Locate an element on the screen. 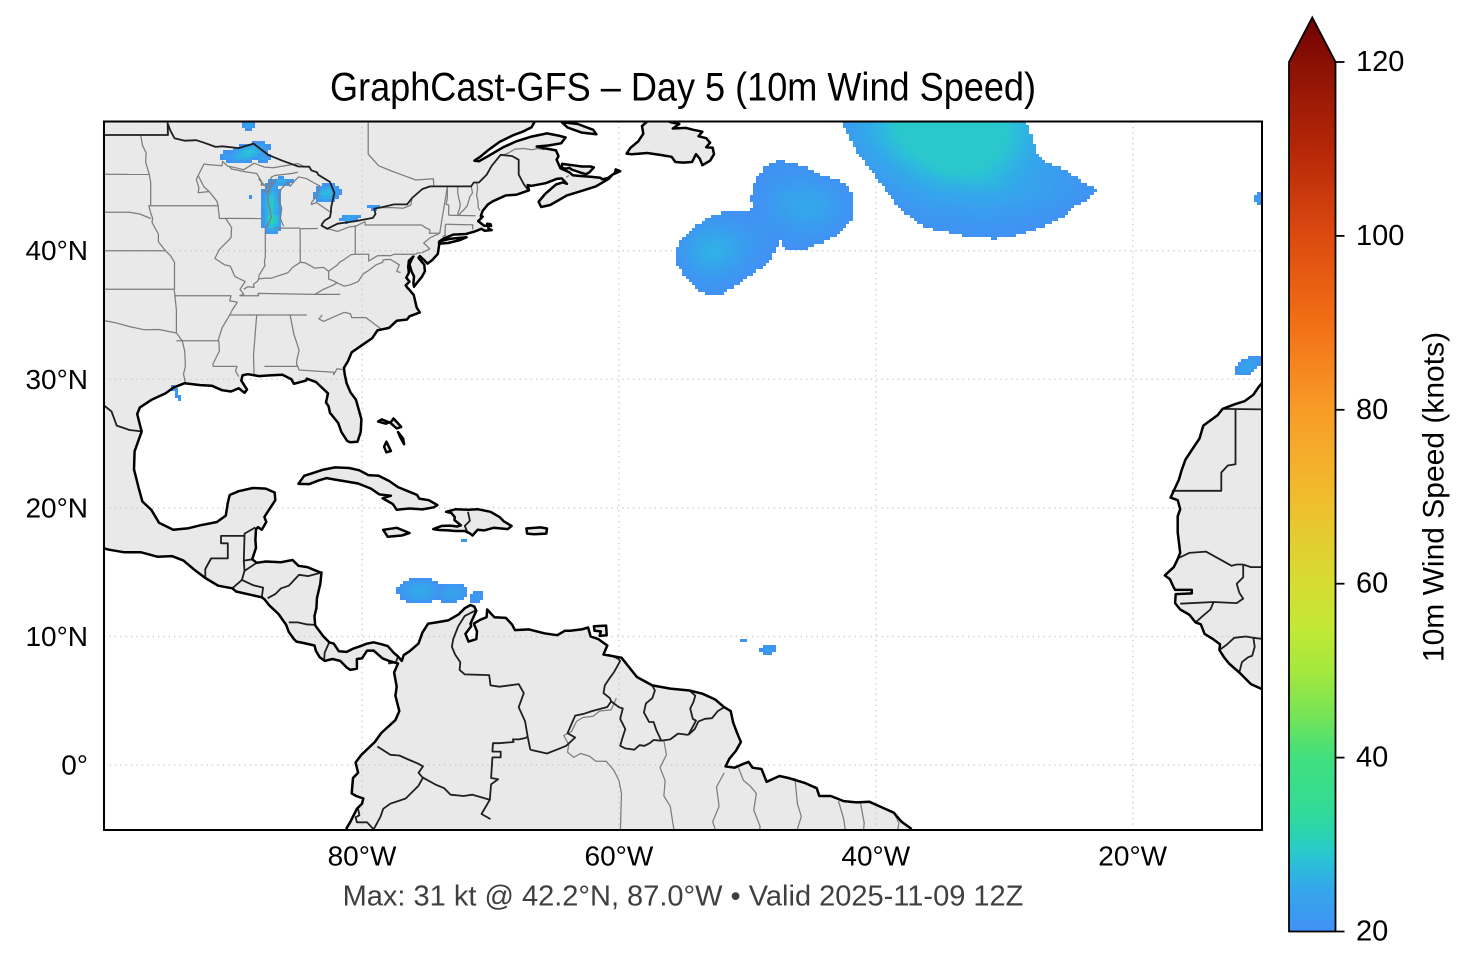 The width and height of the screenshot is (1466, 974). svg-text: 120 is located at coordinates (1380, 62).